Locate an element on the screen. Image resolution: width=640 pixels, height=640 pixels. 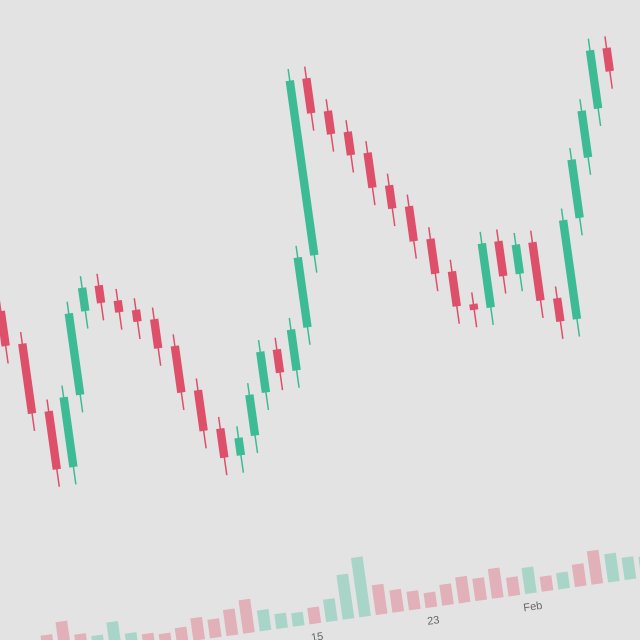
x-tick-label: 15 is located at coordinates (317, 635).